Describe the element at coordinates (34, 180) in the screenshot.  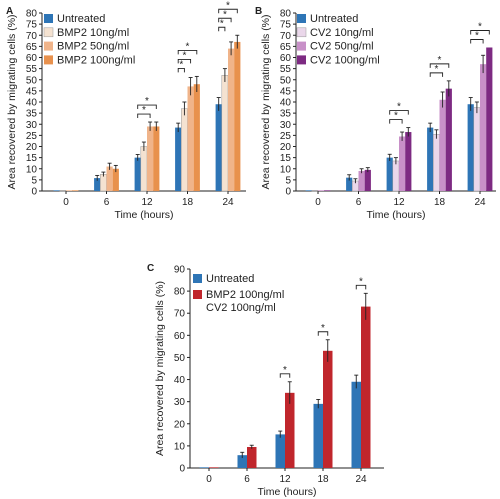
I see `y-tick-label: 5` at that location.